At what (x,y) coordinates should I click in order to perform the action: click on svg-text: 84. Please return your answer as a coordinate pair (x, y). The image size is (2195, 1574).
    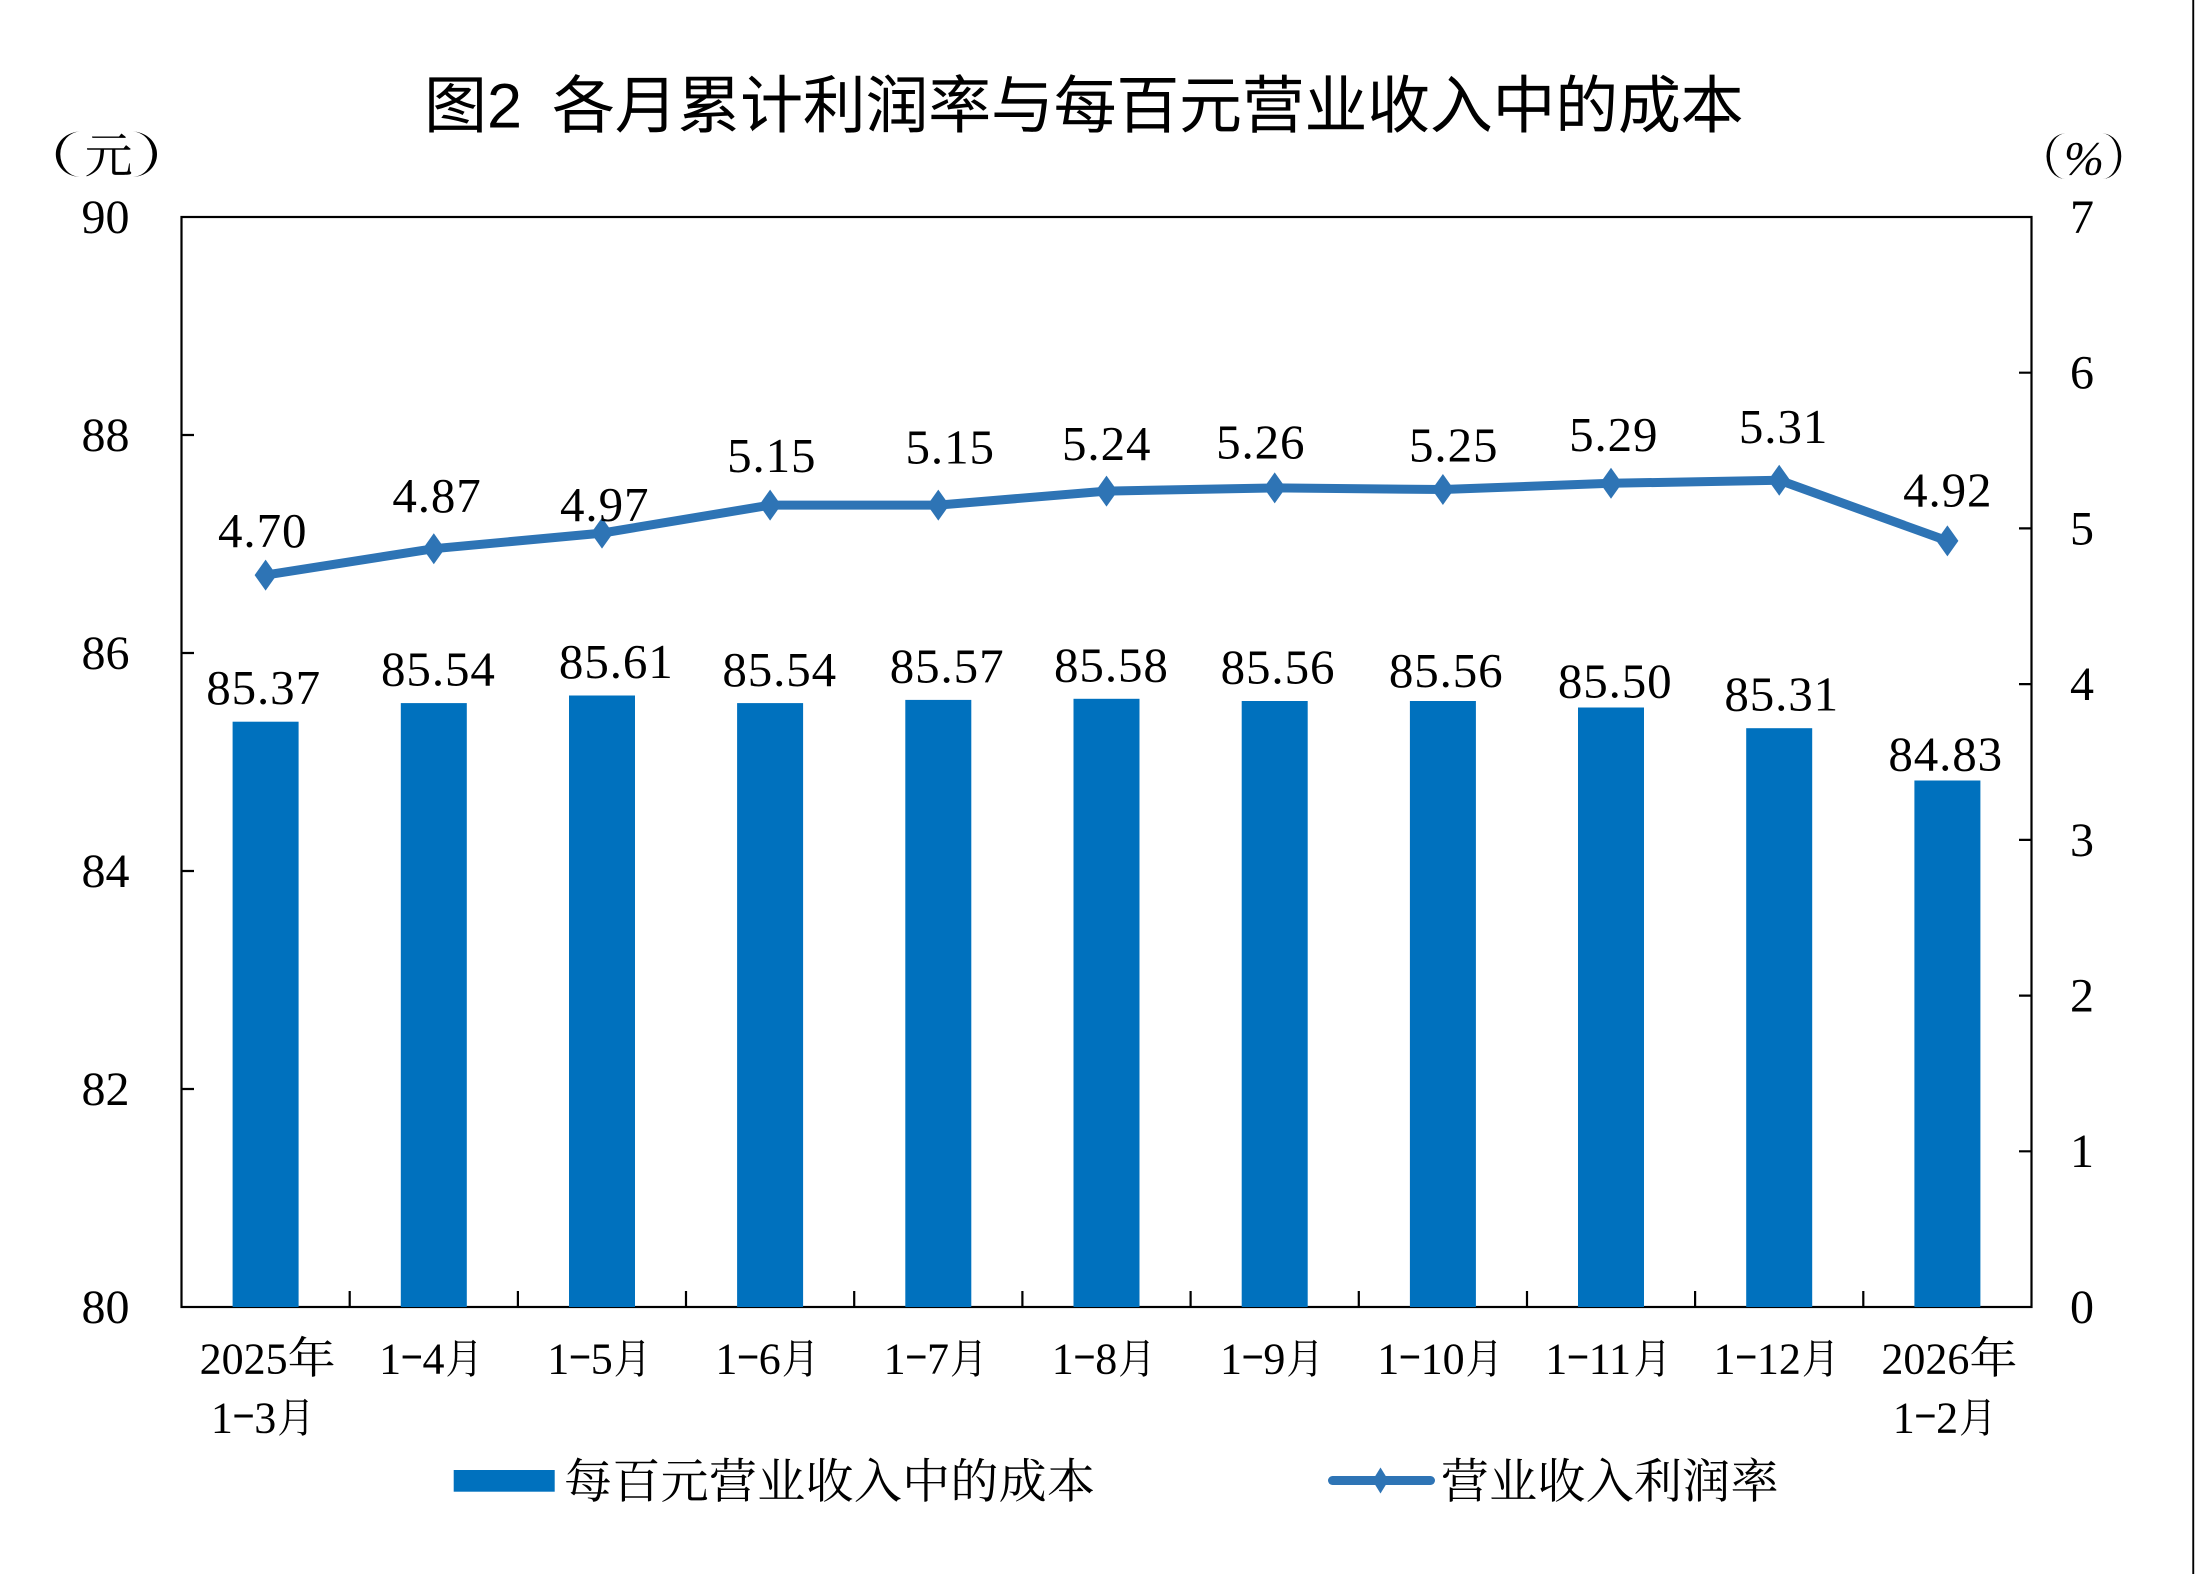
    Looking at the image, I should click on (106, 871).